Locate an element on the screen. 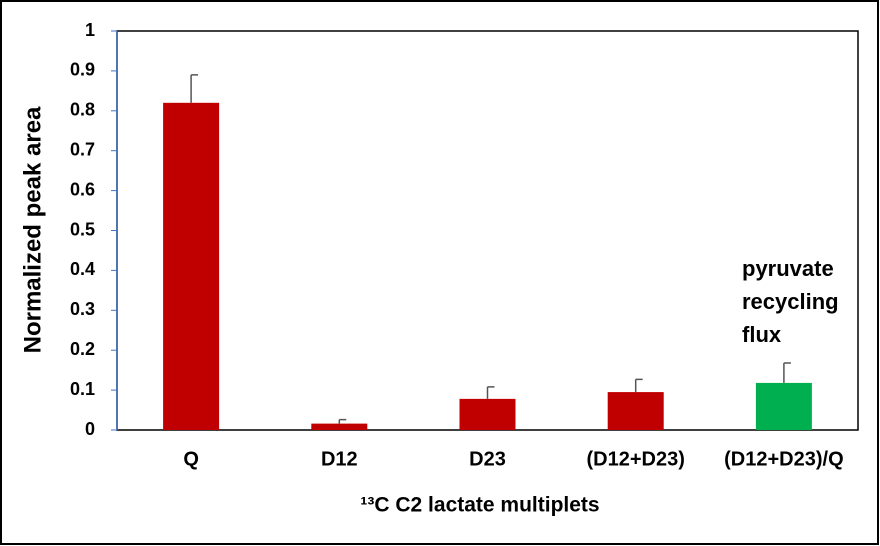 This screenshot has width=880, height=546. y-axis-label: Normalized peak area is located at coordinates (32, 229).